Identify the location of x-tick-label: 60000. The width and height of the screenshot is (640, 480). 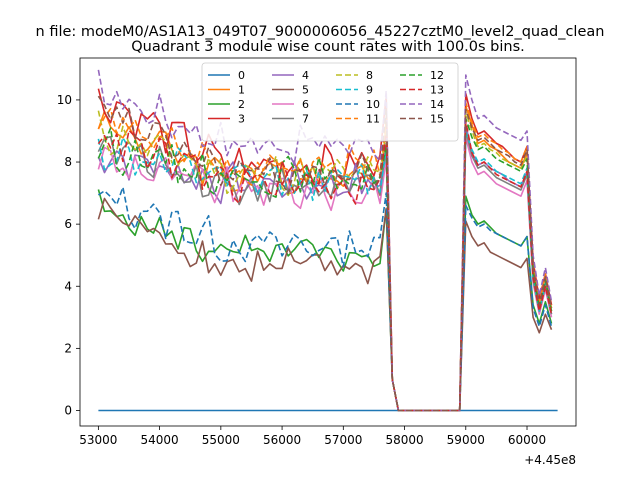
(527, 440).